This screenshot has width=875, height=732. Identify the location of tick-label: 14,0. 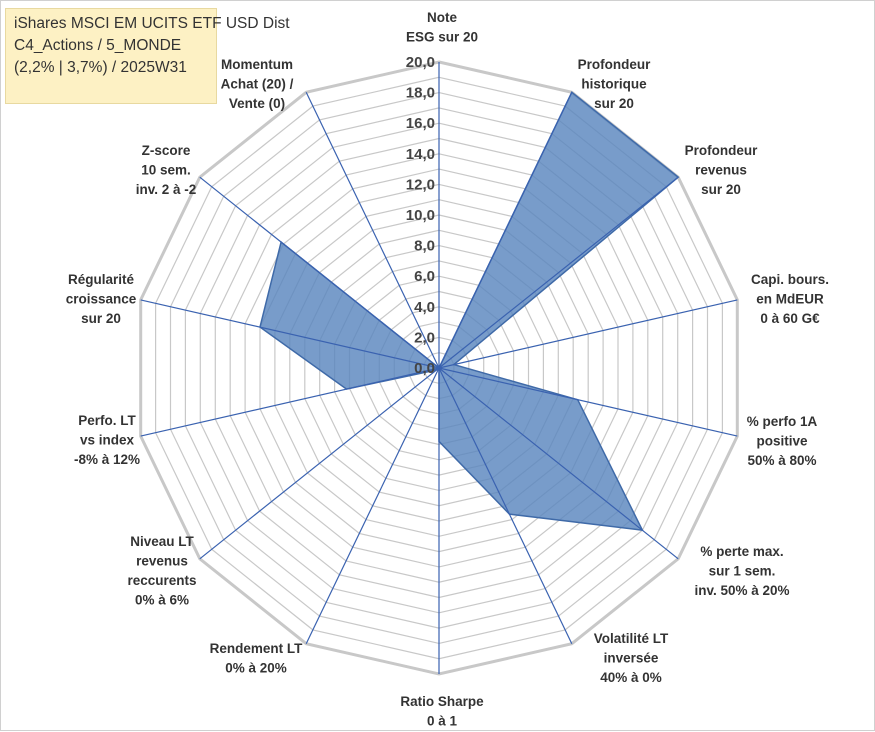
(420, 154).